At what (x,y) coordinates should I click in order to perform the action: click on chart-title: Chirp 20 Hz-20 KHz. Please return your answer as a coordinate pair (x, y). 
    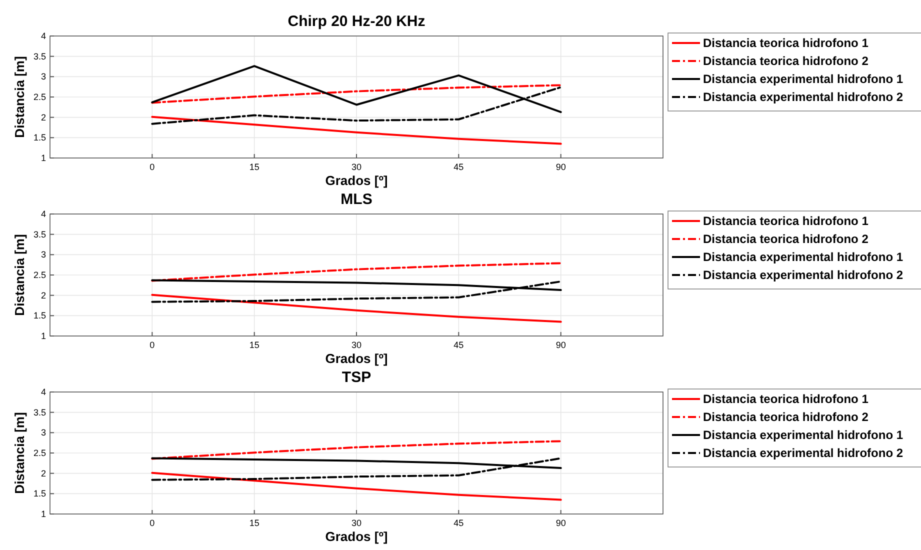
    Looking at the image, I should click on (357, 21).